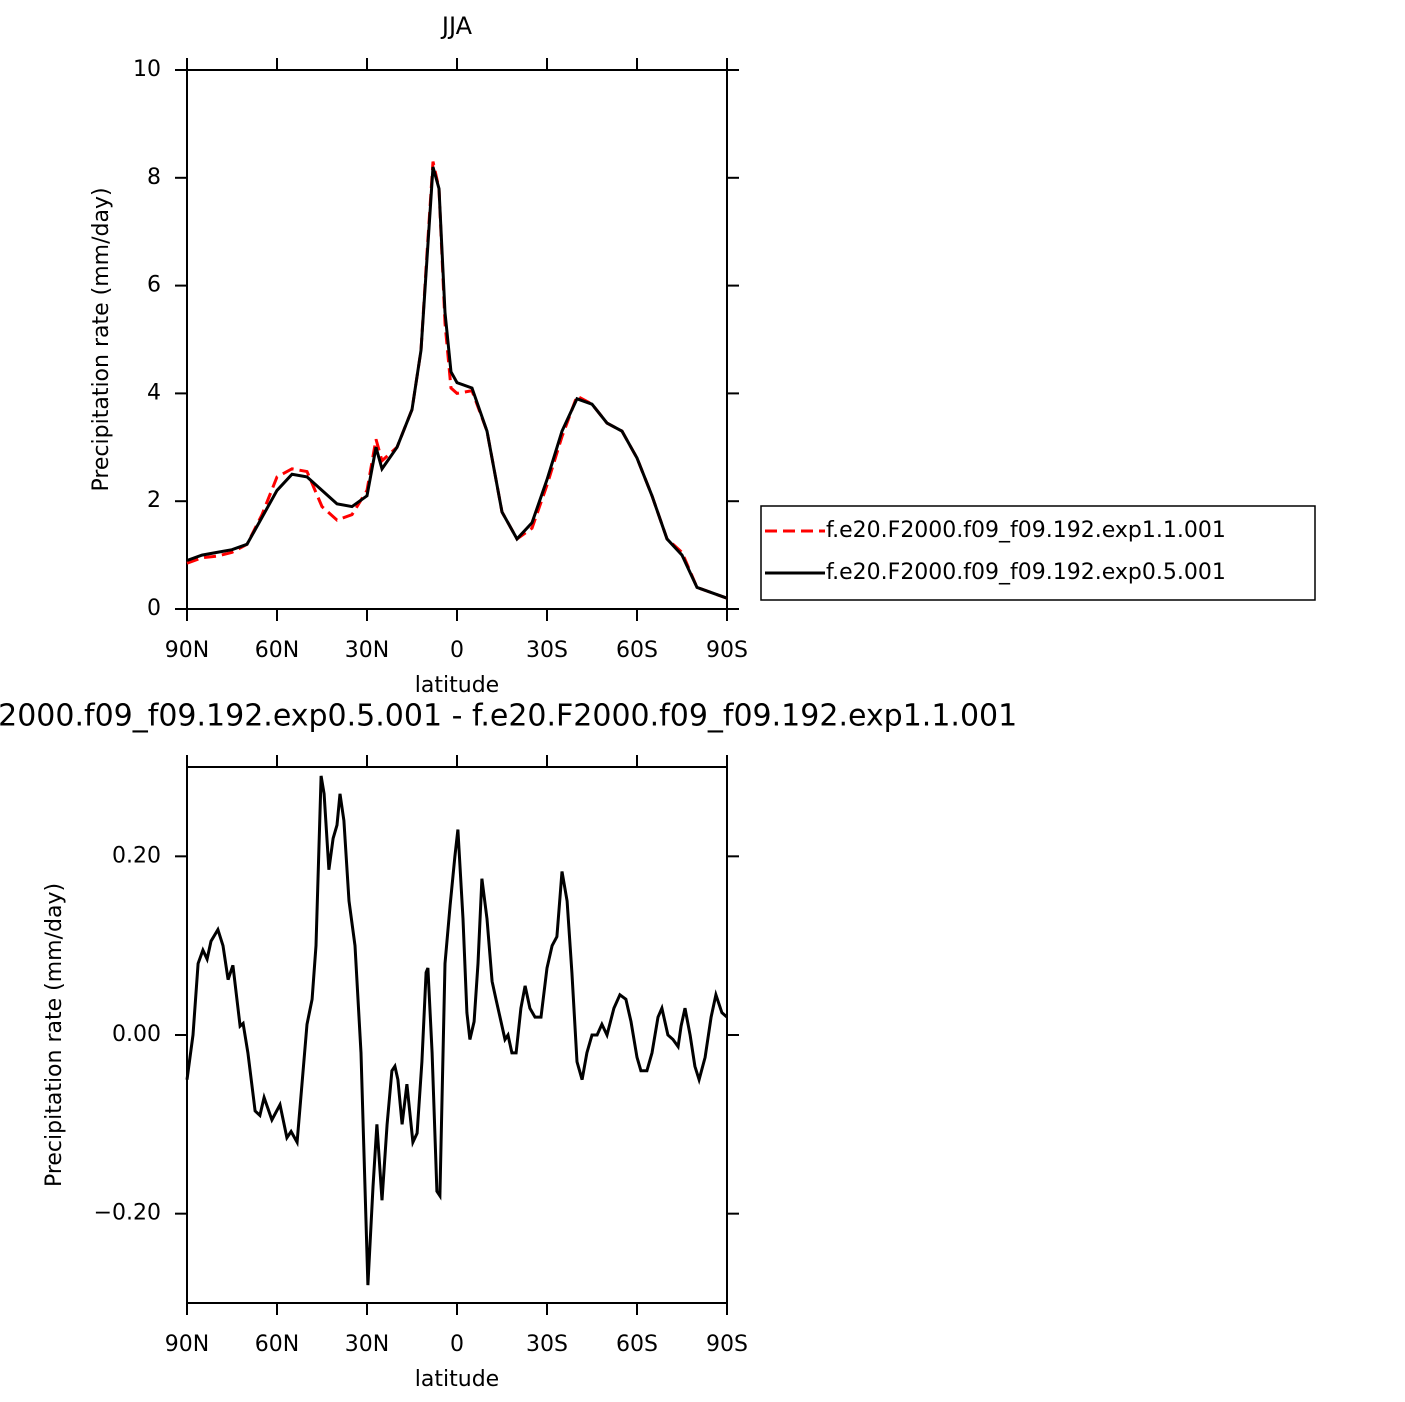 The image size is (1405, 1402). Describe the element at coordinates (1038, 553) in the screenshot. I see `legend-box` at that location.